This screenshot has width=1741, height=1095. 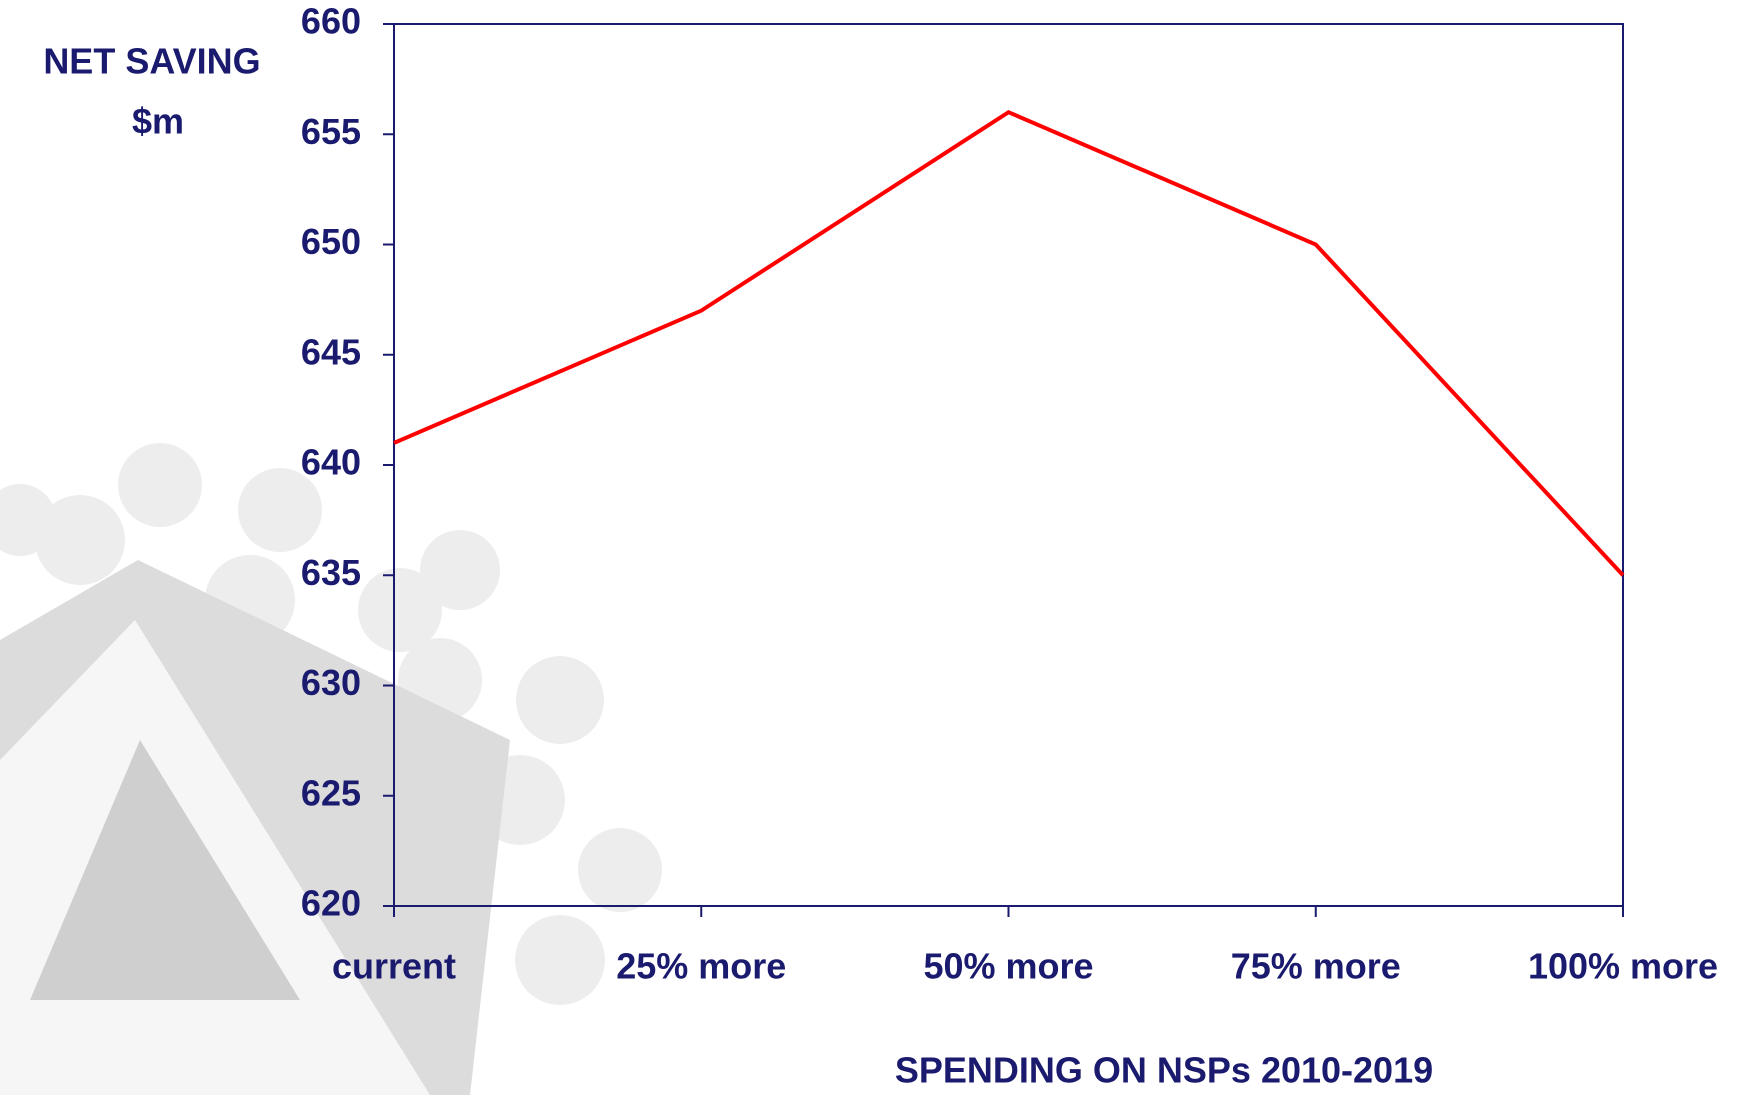 I want to click on y-tick-label: 635, so click(x=331, y=572).